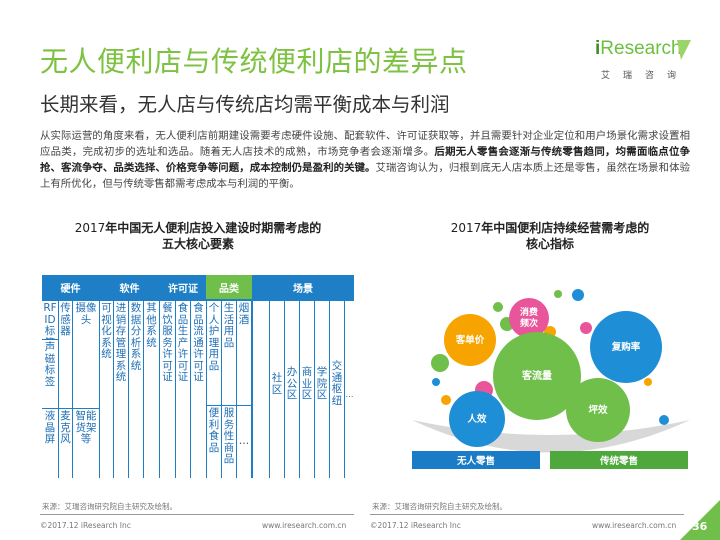 Image resolution: width=720 pixels, height=540 pixels. What do you see at coordinates (198, 236) in the screenshot?
I see `left-chart-title: 2017年中国无人便利店投入建设时期需考虑的 五大核心要素` at bounding box center [198, 236].